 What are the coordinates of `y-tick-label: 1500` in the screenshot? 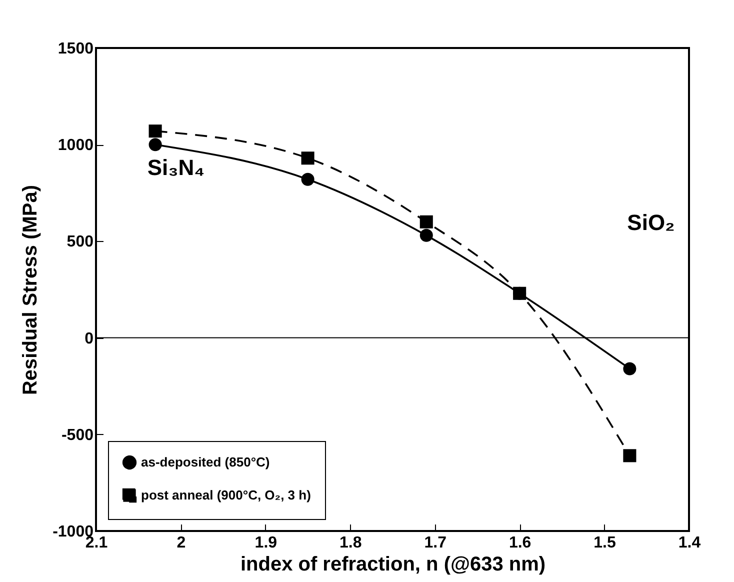 It's located at (76, 49).